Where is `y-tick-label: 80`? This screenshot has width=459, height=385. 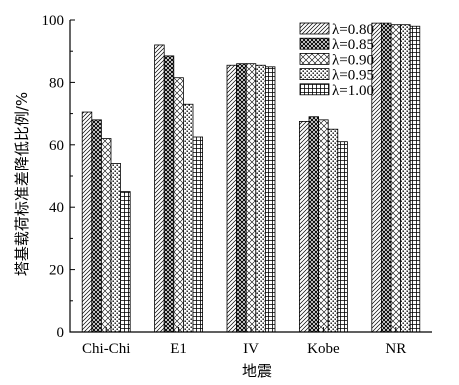 y-tick-label: 80 is located at coordinates (56, 83).